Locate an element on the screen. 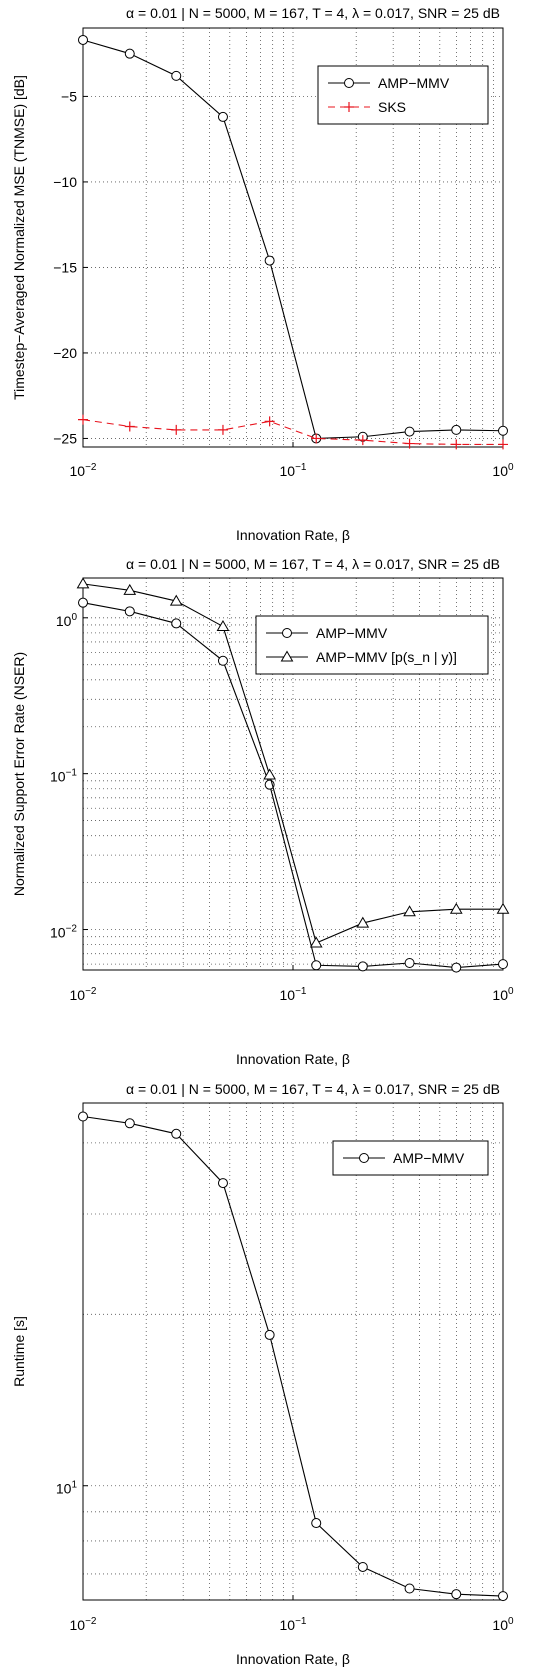 Image resolution: width=558 pixels, height=1669 pixels. legend-label: SKS is located at coordinates (392, 107).